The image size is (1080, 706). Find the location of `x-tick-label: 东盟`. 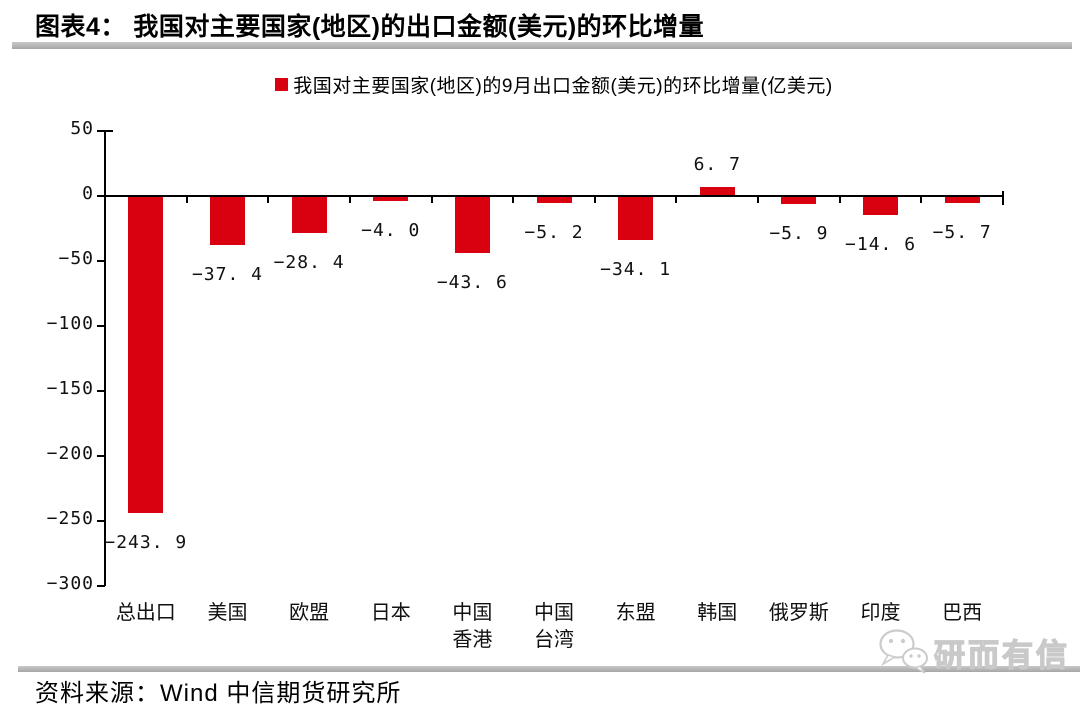

x-tick-label: 东盟 is located at coordinates (635, 613).